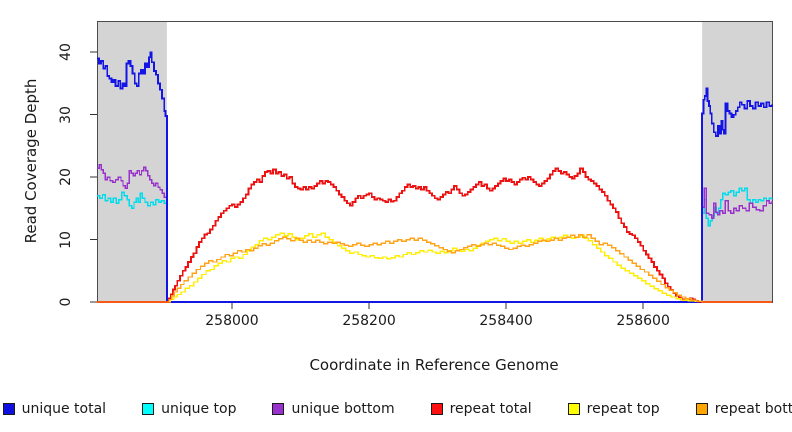 Image resolution: width=792 pixels, height=432 pixels. I want to click on y-tick-label: 0, so click(66, 302).